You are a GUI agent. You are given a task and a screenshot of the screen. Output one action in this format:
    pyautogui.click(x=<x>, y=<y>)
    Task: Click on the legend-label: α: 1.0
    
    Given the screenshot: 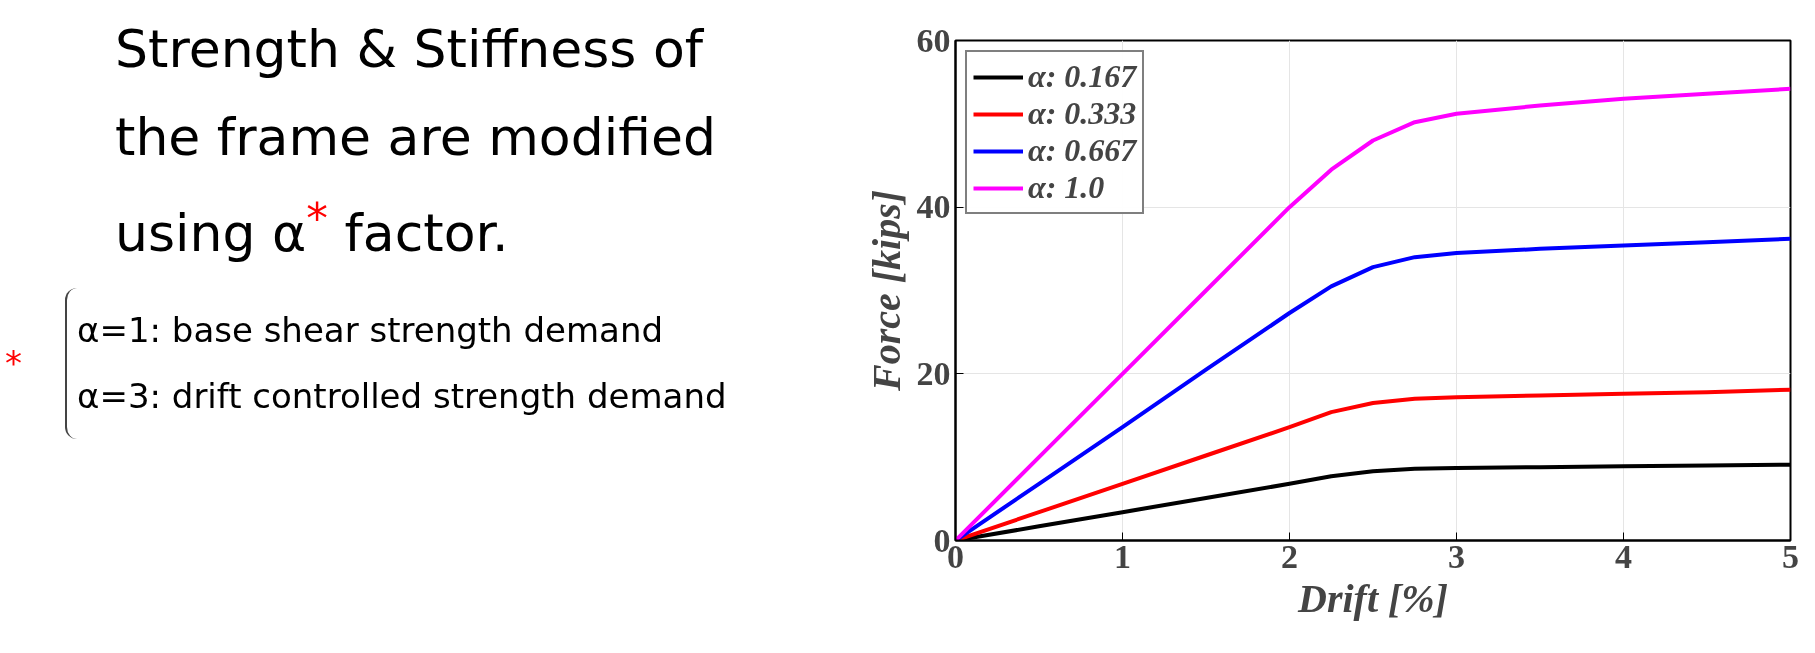 What is the action you would take?
    pyautogui.click(x=1066, y=187)
    